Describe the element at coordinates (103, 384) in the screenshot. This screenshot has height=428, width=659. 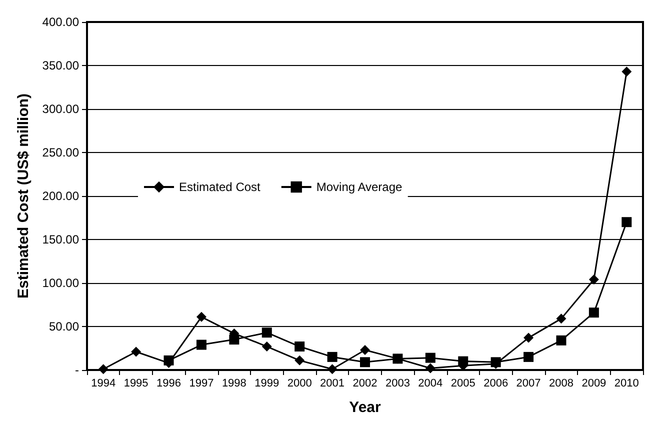
I see `x-tick-label: 1994` at that location.